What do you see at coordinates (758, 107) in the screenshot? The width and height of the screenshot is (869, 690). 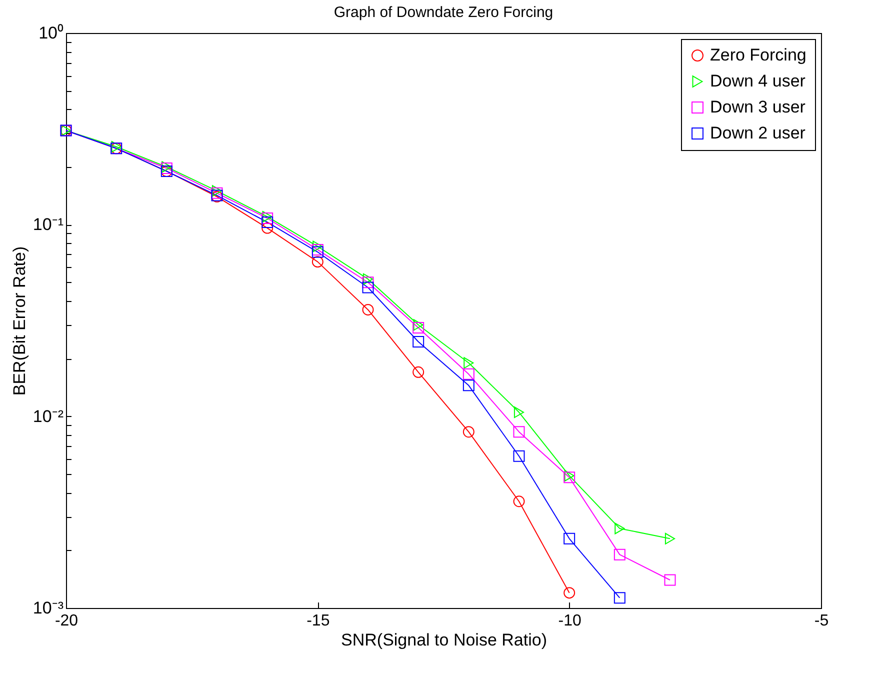 I see `legend-label: Down 3 user` at bounding box center [758, 107].